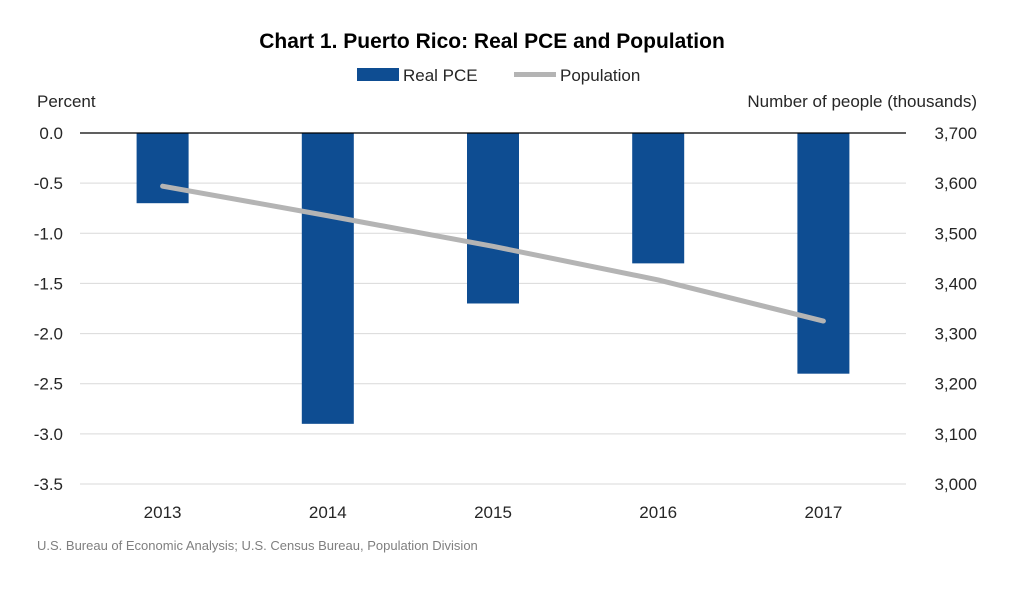 This screenshot has width=1032, height=598. Describe the element at coordinates (378, 74) in the screenshot. I see `legend-swatch-real-pce` at that location.